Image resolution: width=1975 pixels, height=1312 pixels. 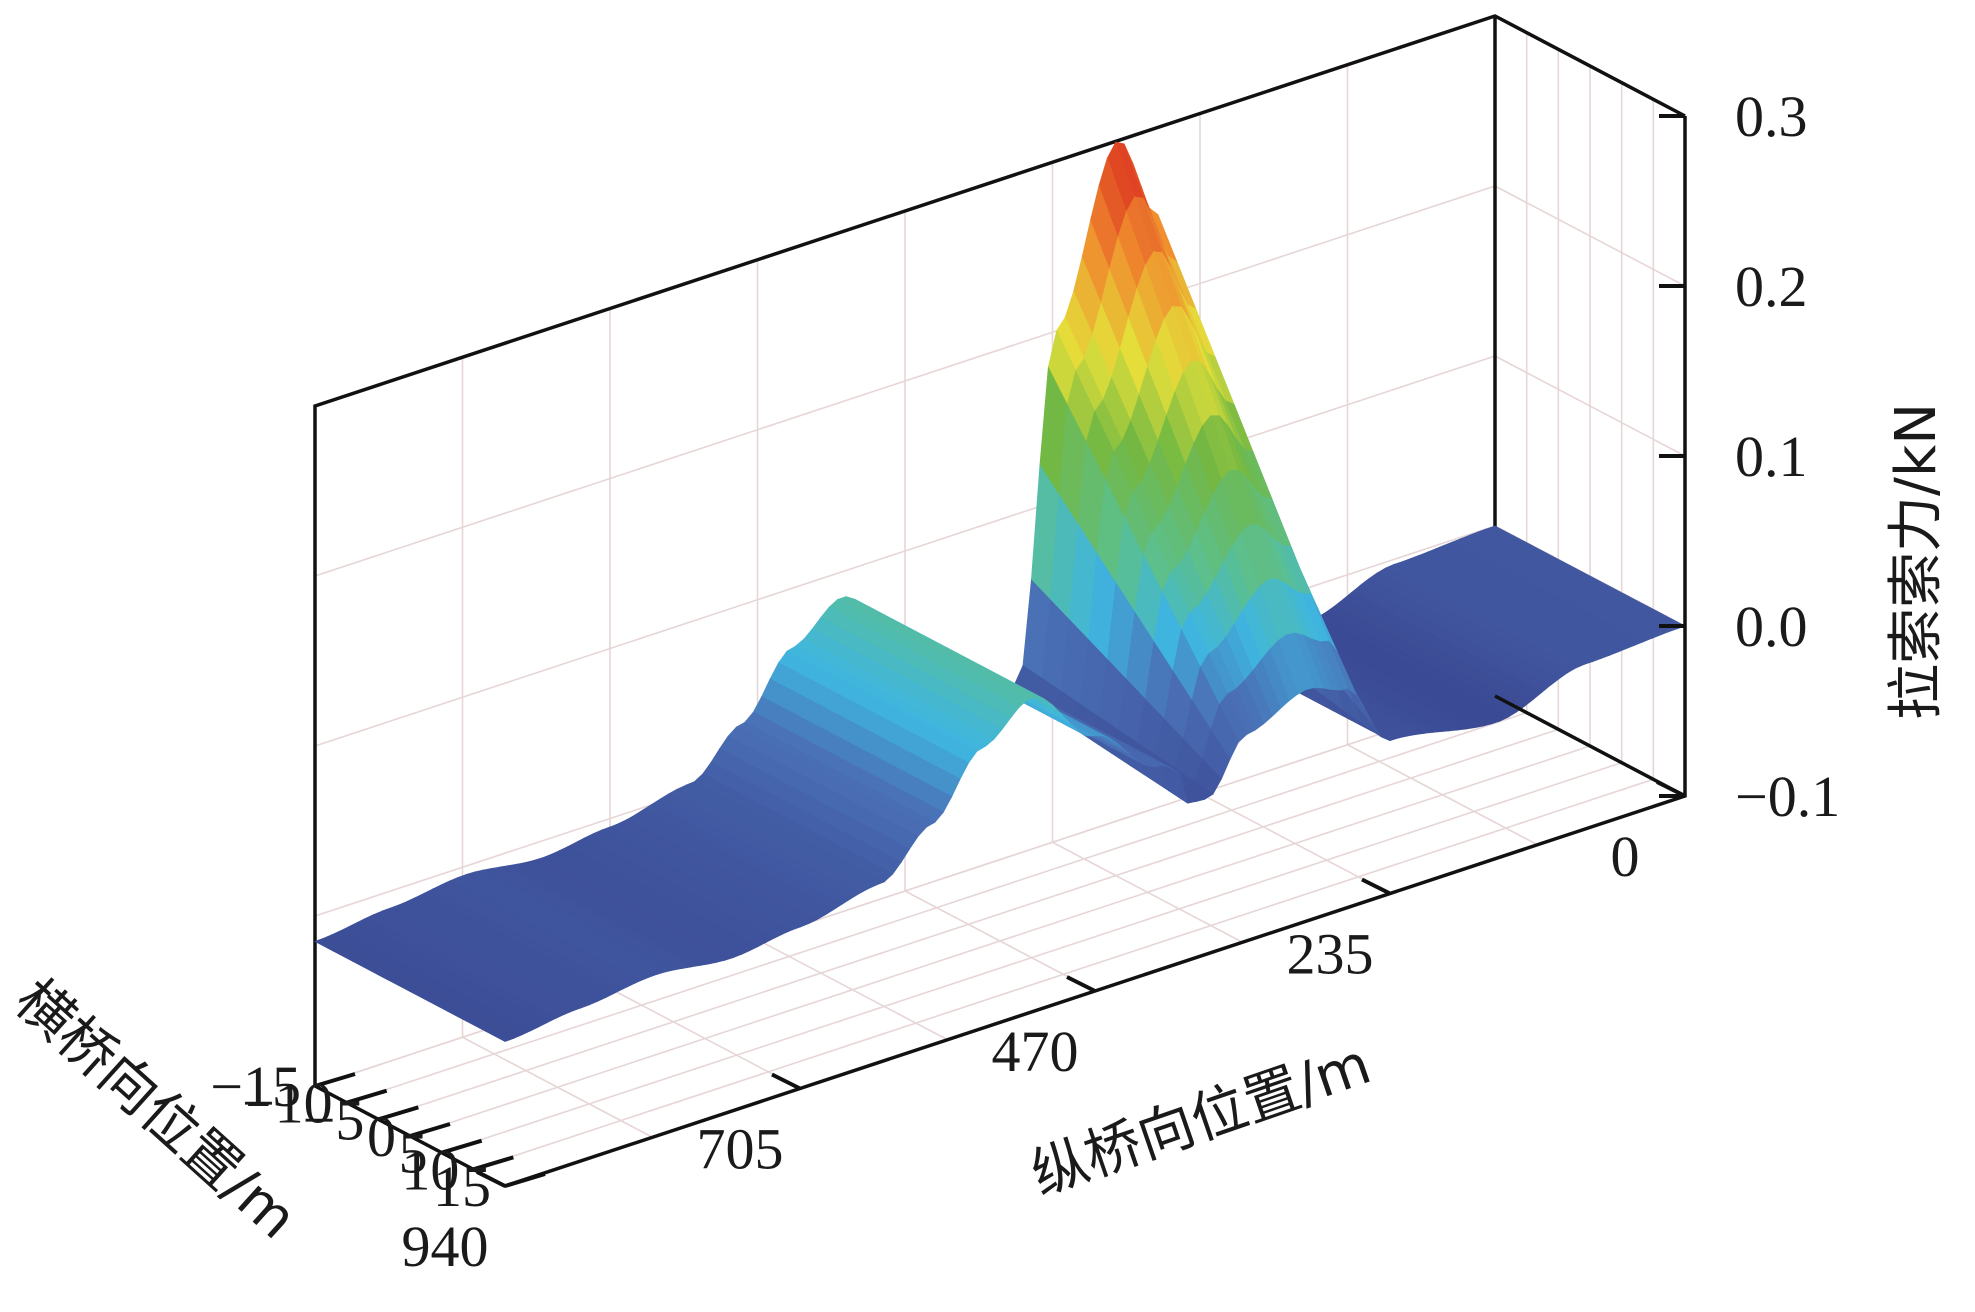 I want to click on y-tick-label: −5, so click(x=334, y=1119).